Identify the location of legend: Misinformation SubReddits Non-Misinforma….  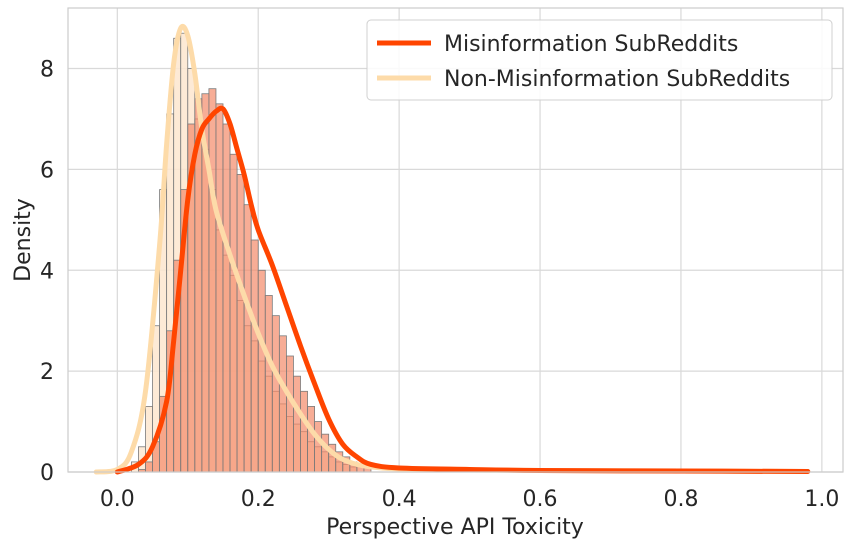
(599, 60).